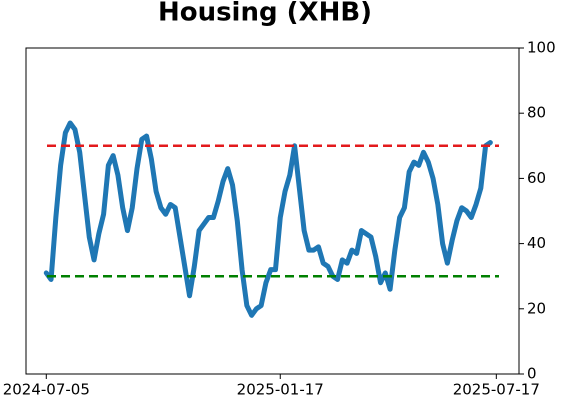 The height and width of the screenshot is (402, 562). What do you see at coordinates (496, 390) in the screenshot?
I see `x-tick-label: 2025-07-17` at bounding box center [496, 390].